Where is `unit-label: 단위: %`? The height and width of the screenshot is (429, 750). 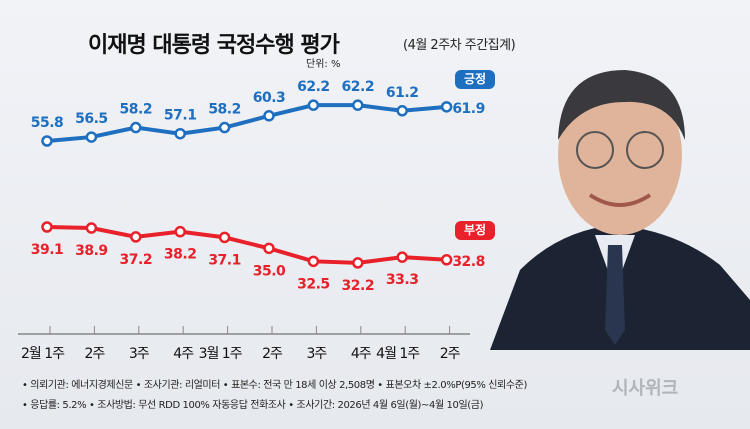 unit-label: 단위: % is located at coordinates (323, 64).